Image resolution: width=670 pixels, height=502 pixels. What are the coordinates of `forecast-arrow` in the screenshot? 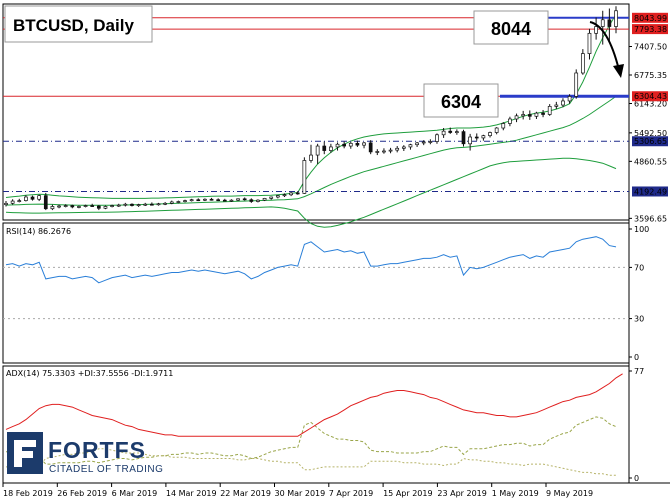 It's located at (604, 46).